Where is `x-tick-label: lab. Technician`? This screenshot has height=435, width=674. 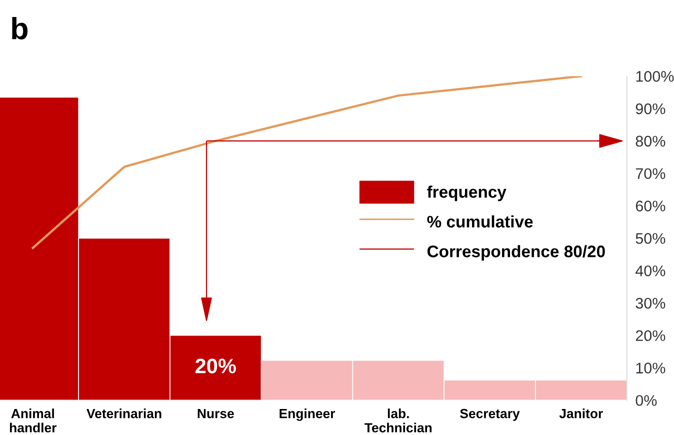
x-tick-label: lab. Technician is located at coordinates (398, 420).